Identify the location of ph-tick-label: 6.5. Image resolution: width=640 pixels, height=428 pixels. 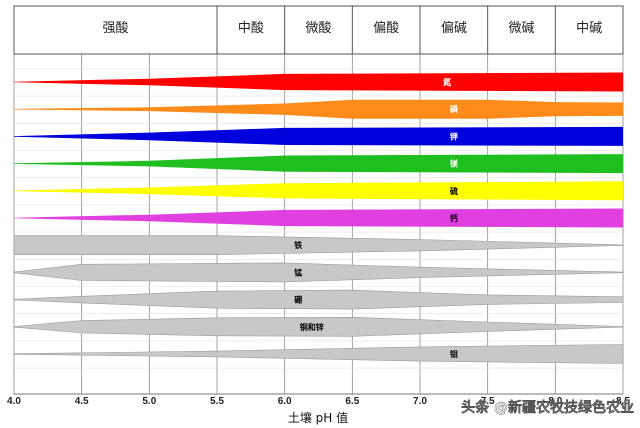
(352, 401).